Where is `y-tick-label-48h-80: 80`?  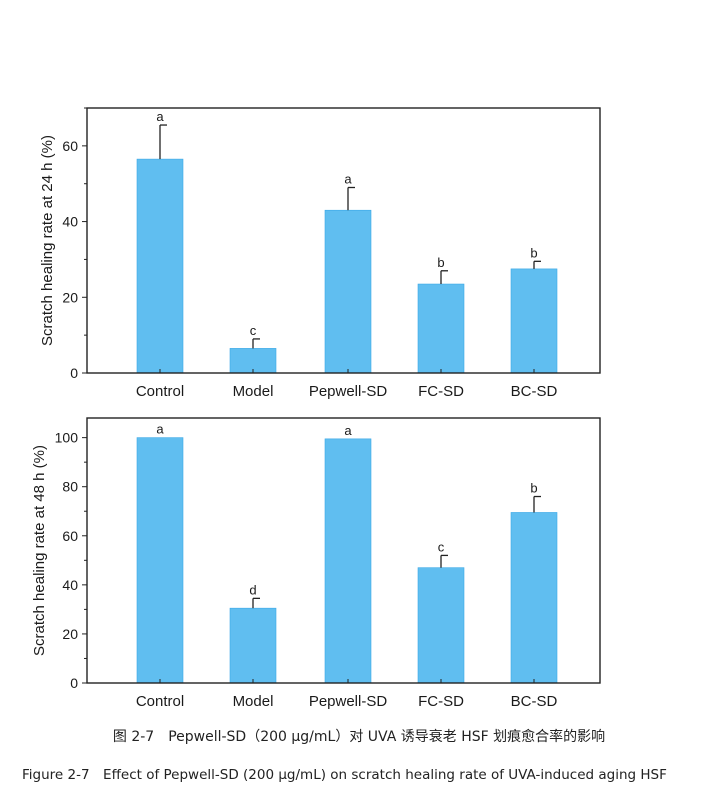 y-tick-label-48h-80: 80 is located at coordinates (70, 487).